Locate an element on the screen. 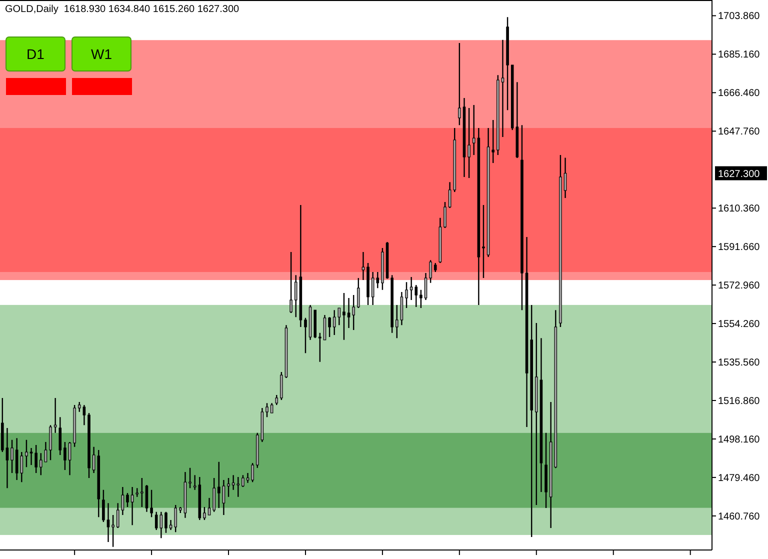 This screenshot has height=559, width=768. y-tick-label: 1647.760 is located at coordinates (739, 132).